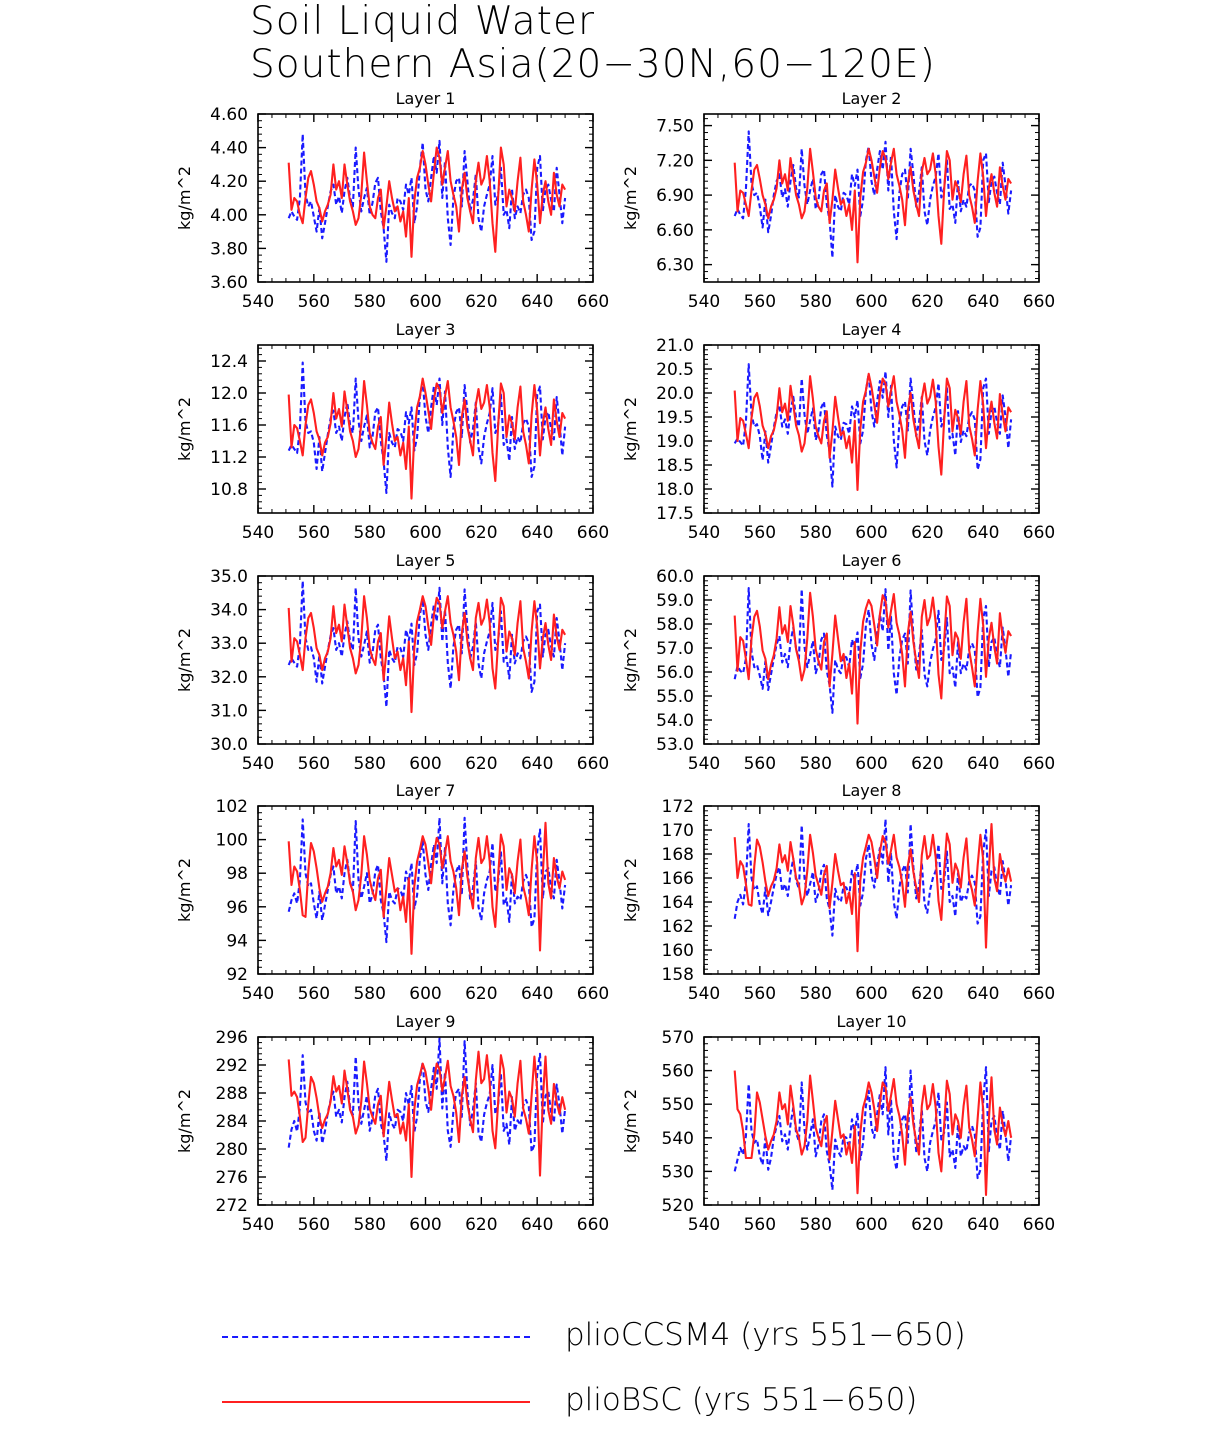  What do you see at coordinates (376, 1337) in the screenshot?
I see `legend-line-ccsm4` at bounding box center [376, 1337].